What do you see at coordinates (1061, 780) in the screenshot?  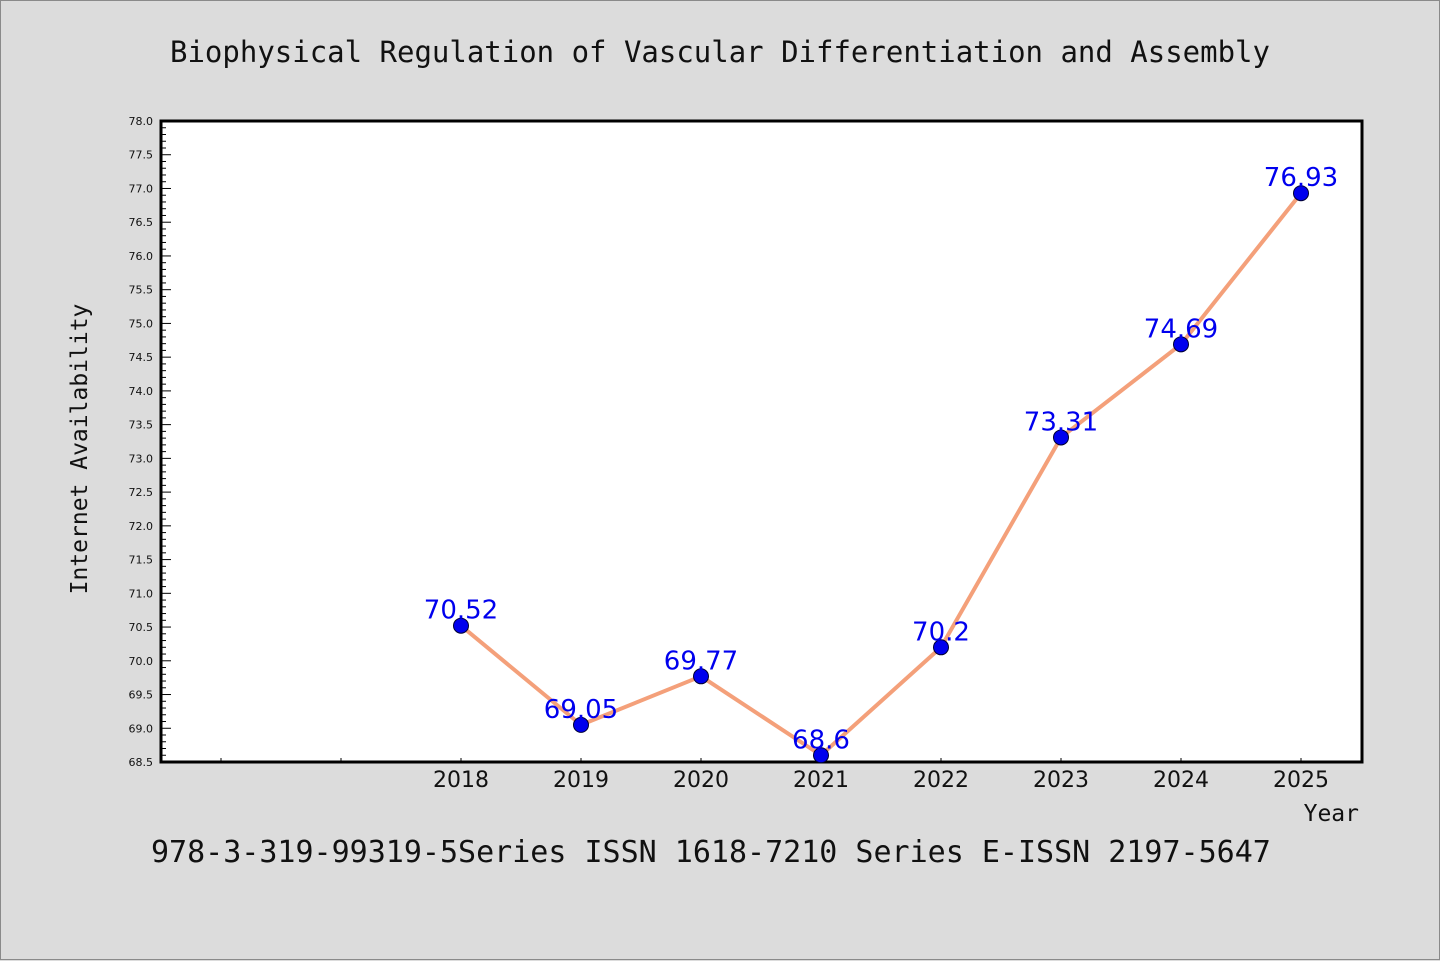 I see `x-tick-label: 2023` at bounding box center [1061, 780].